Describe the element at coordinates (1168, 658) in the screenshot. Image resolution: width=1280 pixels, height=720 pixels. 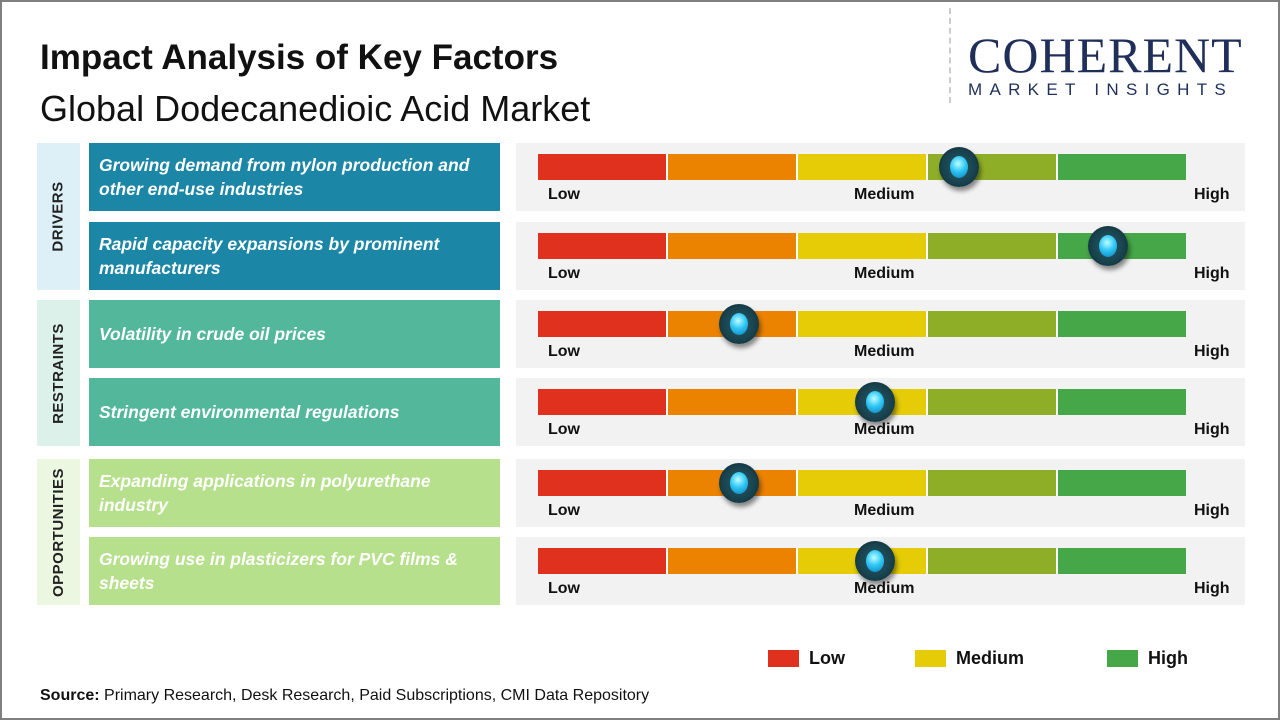
I see `legend-label: High` at that location.